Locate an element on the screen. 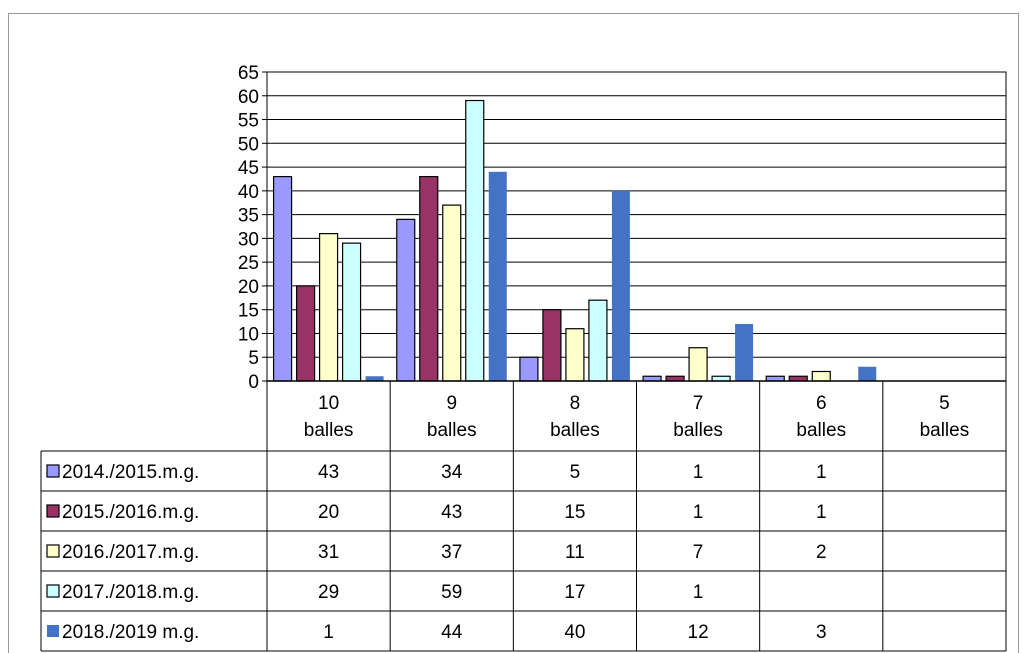 Image resolution: width=1026 pixels, height=653 pixels. y-tick-label: 45 is located at coordinates (248, 168).